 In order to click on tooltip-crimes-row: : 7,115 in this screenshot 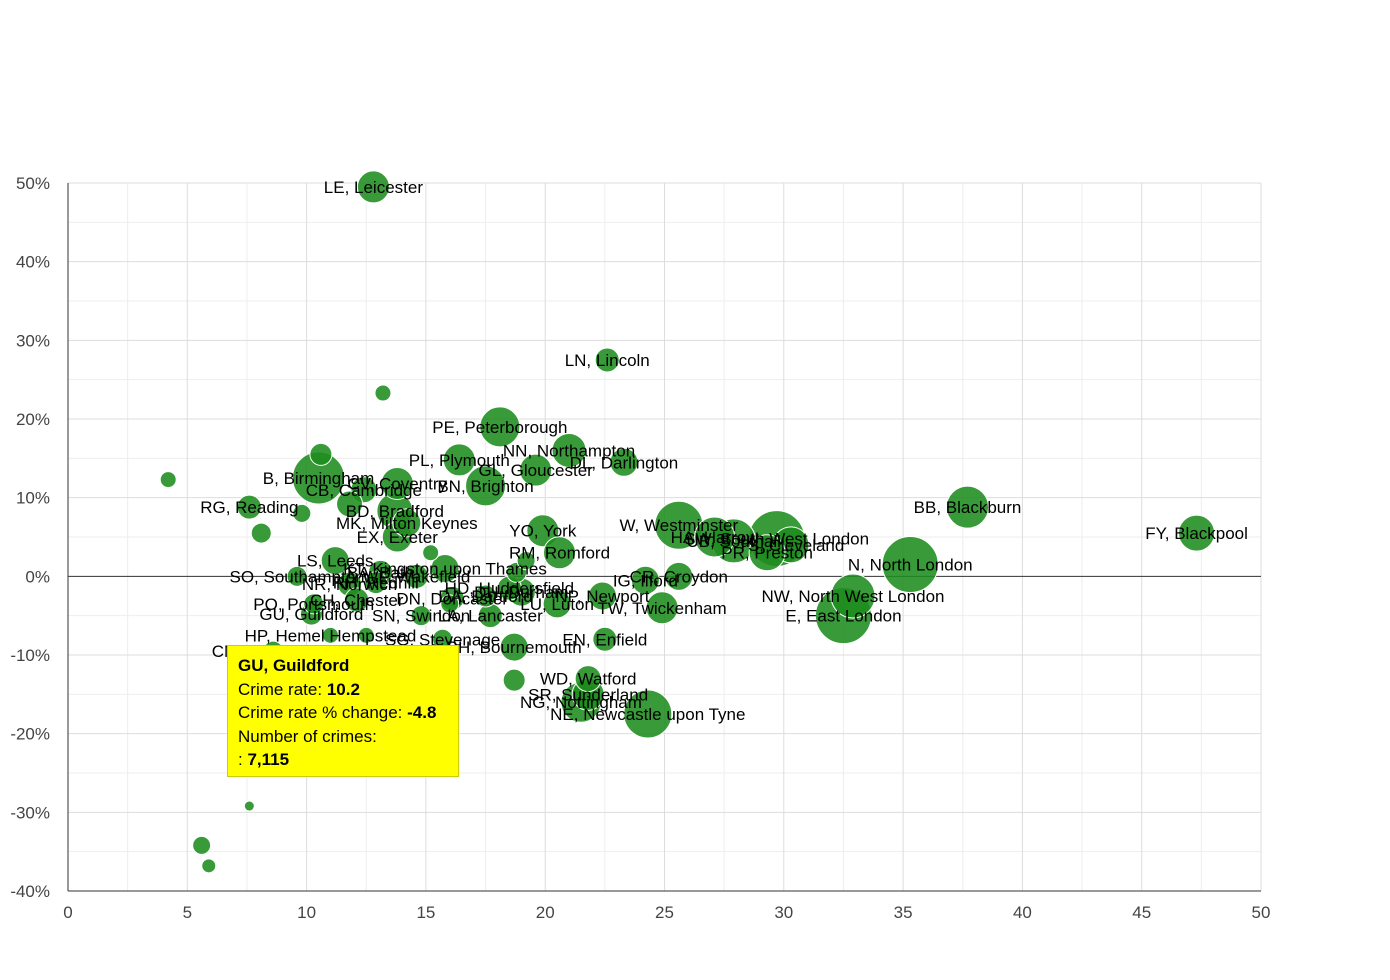, I will do `click(343, 760)`.